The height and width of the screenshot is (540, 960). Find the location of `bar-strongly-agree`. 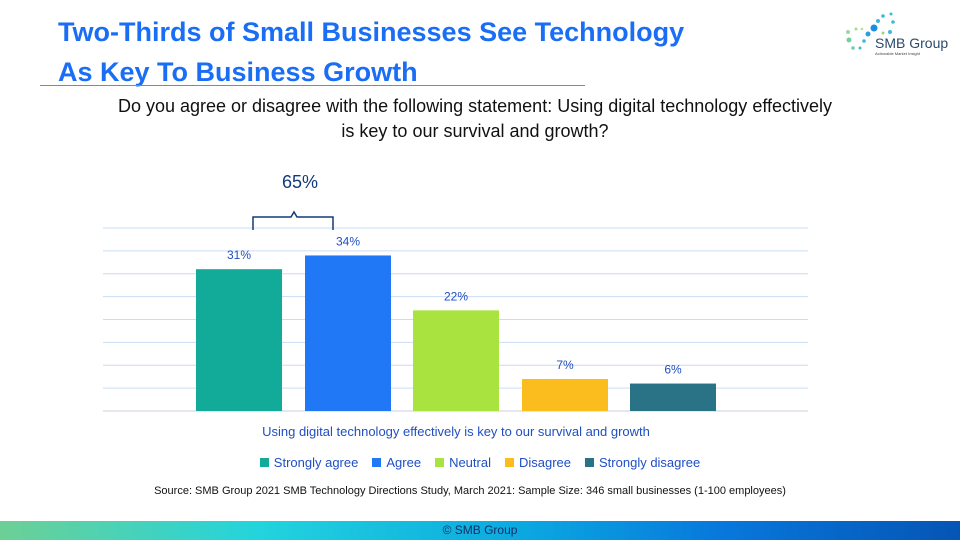

bar-strongly-agree is located at coordinates (239, 340).